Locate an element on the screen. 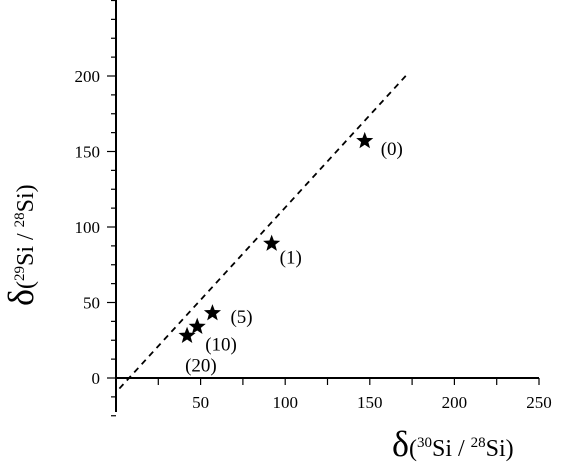 This screenshot has height=468, width=567. x-axis-ticks: 50 100 150 200 250 is located at coordinates (354, 395).